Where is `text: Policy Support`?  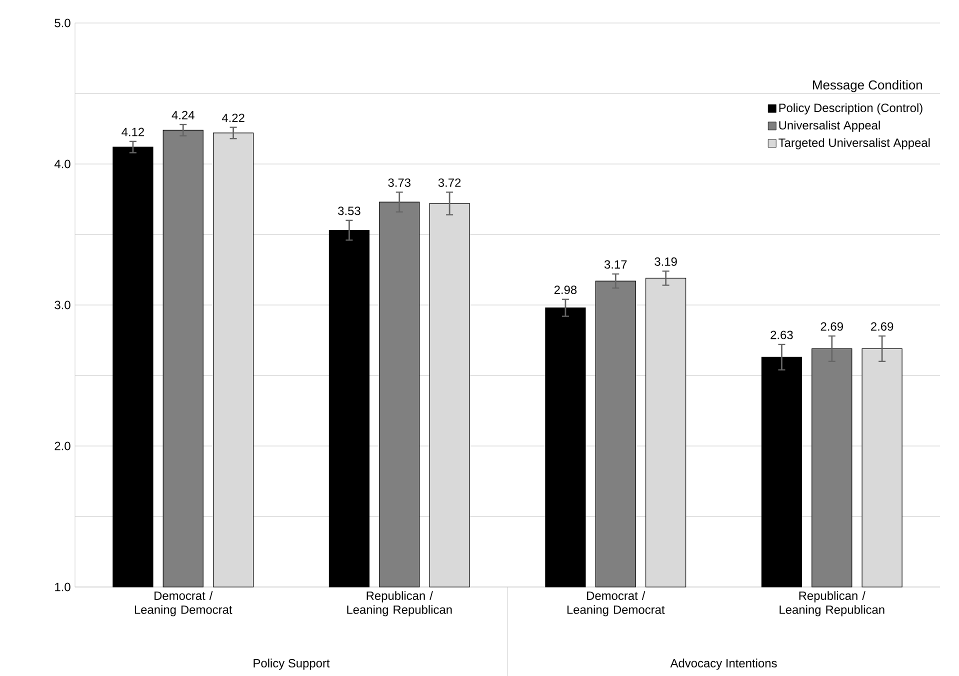
text: Policy Support is located at coordinates (292, 664).